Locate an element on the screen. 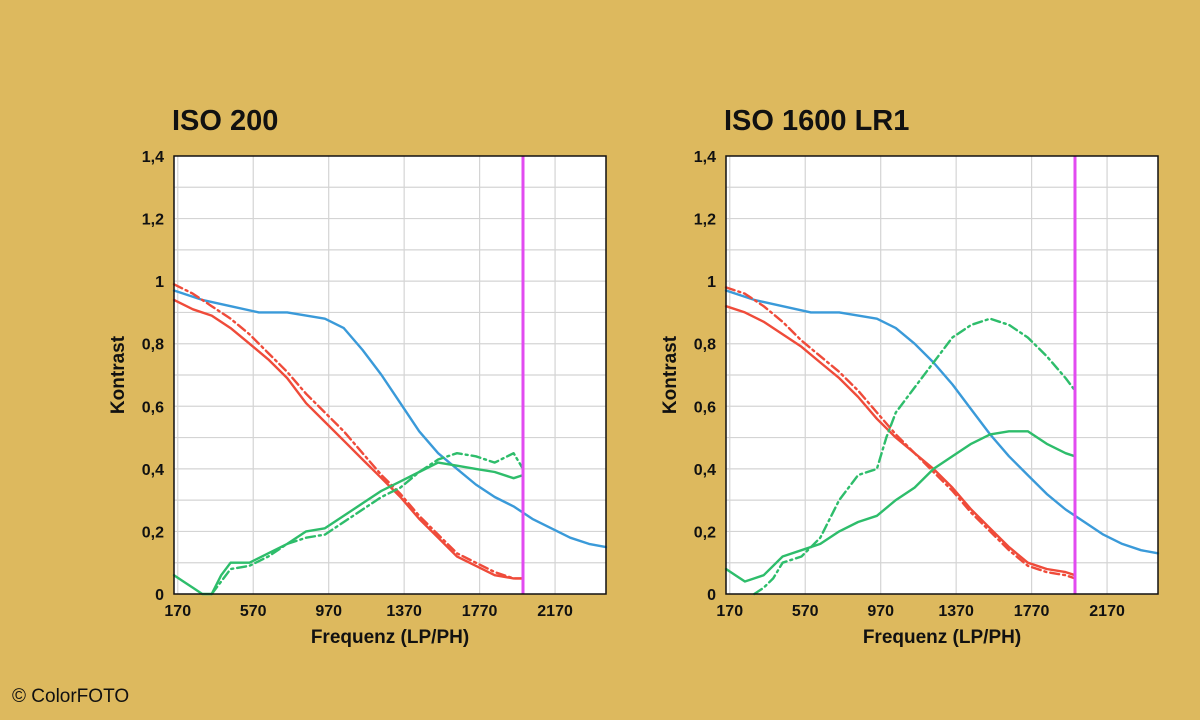 This screenshot has height=720, width=1200. chart-title: ISO 1600 LR1 is located at coordinates (816, 121).